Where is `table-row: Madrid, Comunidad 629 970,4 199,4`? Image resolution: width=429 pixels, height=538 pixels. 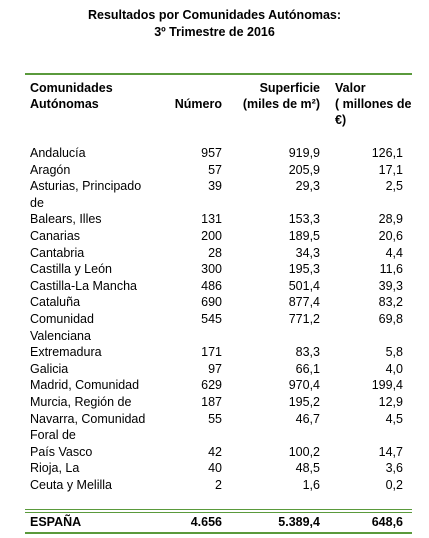 table-row: Madrid, Comunidad 629 970,4 199,4 is located at coordinates (214, 385).